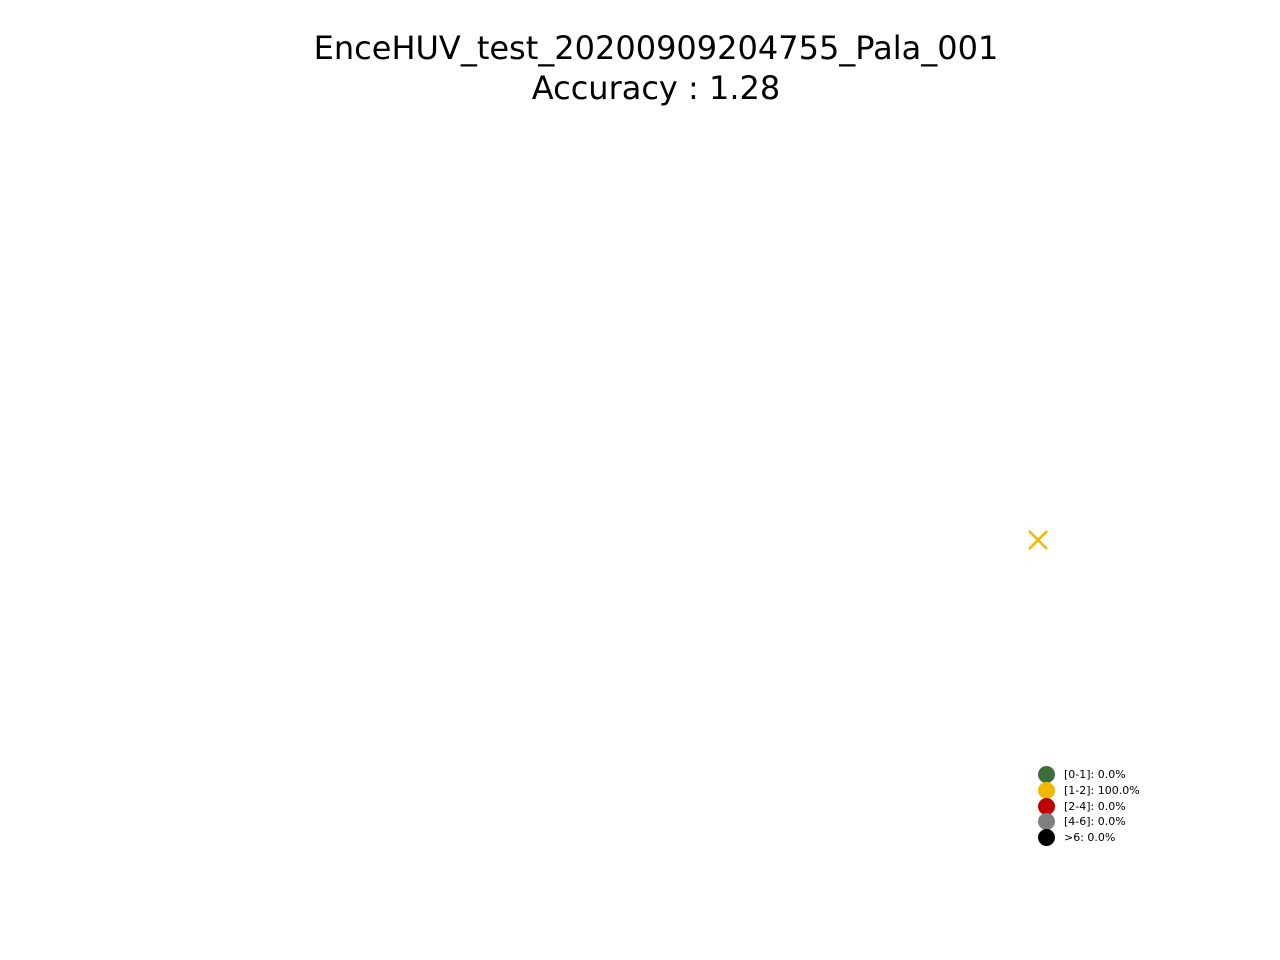  I want to click on legend-label: [0-1]: 0.0%, so click(1095, 775).